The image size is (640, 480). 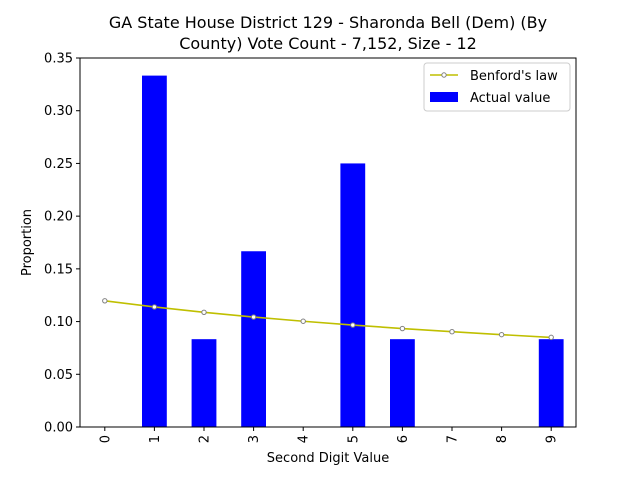 I want to click on x-tick-label: 5, so click(x=353, y=439).